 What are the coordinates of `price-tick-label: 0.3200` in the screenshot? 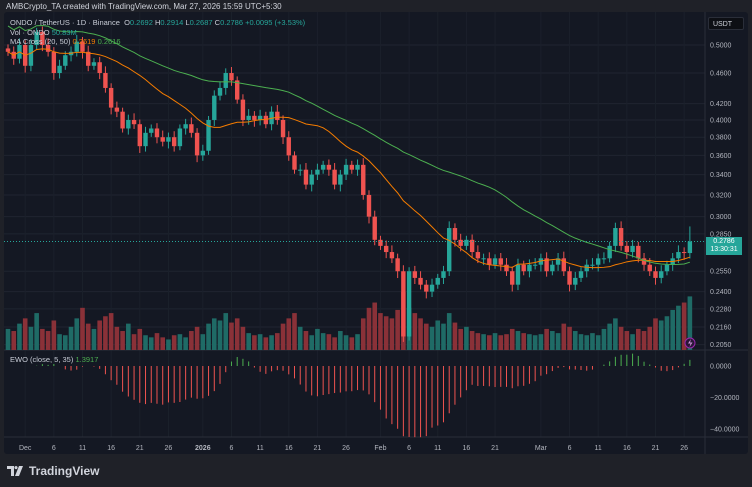 It's located at (721, 195).